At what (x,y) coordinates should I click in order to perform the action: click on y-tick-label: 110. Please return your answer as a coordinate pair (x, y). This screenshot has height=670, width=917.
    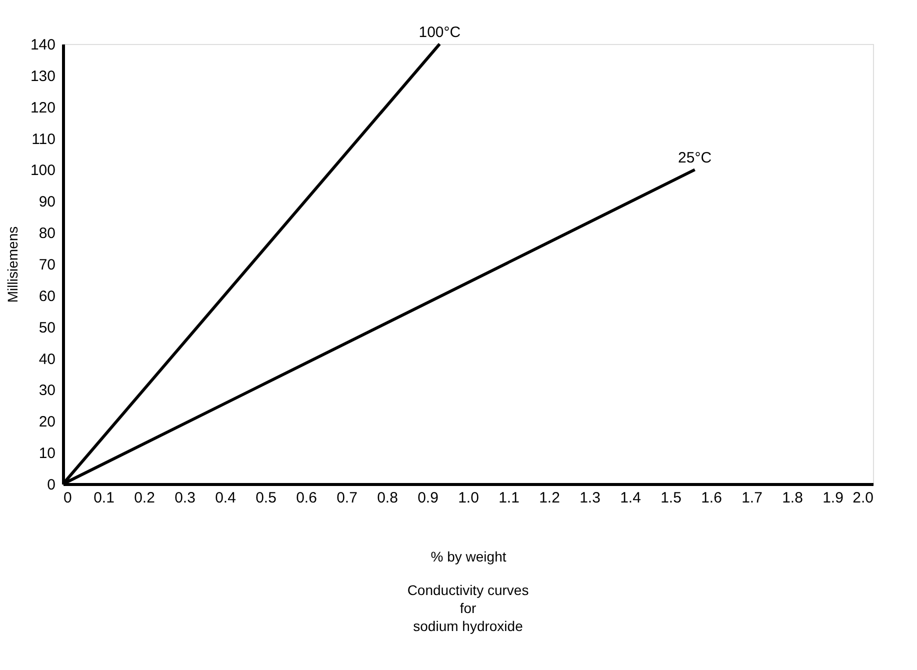
    Looking at the image, I should click on (44, 139).